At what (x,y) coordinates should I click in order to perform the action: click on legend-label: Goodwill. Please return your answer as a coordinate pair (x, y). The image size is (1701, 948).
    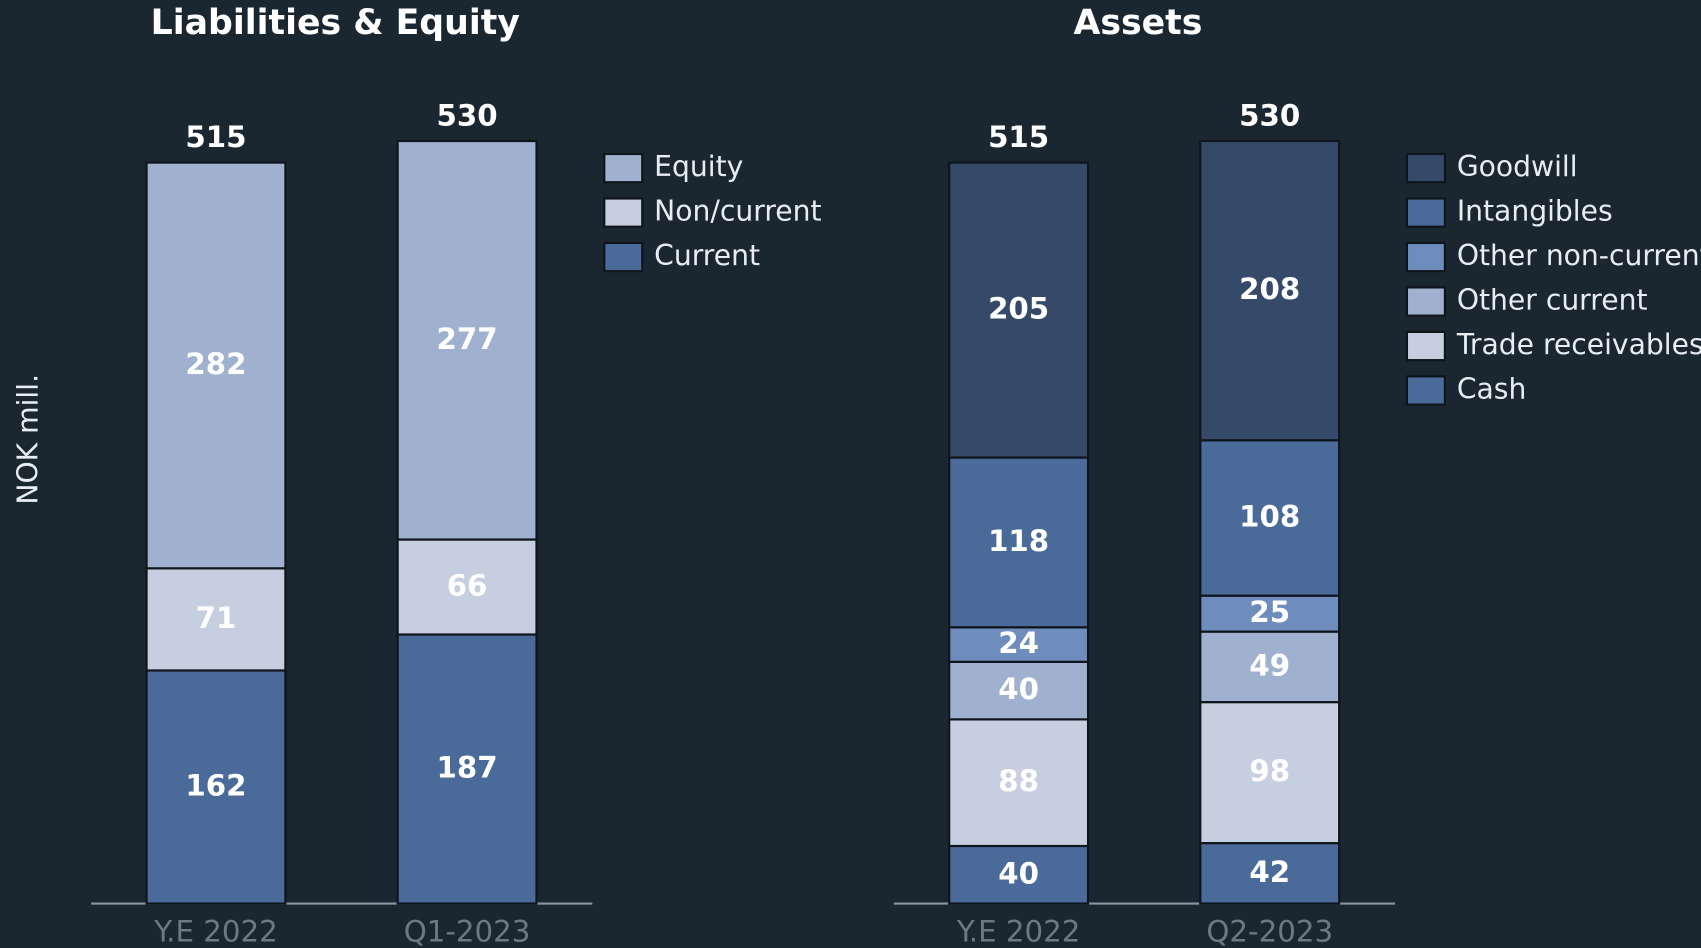
    Looking at the image, I should click on (1517, 166).